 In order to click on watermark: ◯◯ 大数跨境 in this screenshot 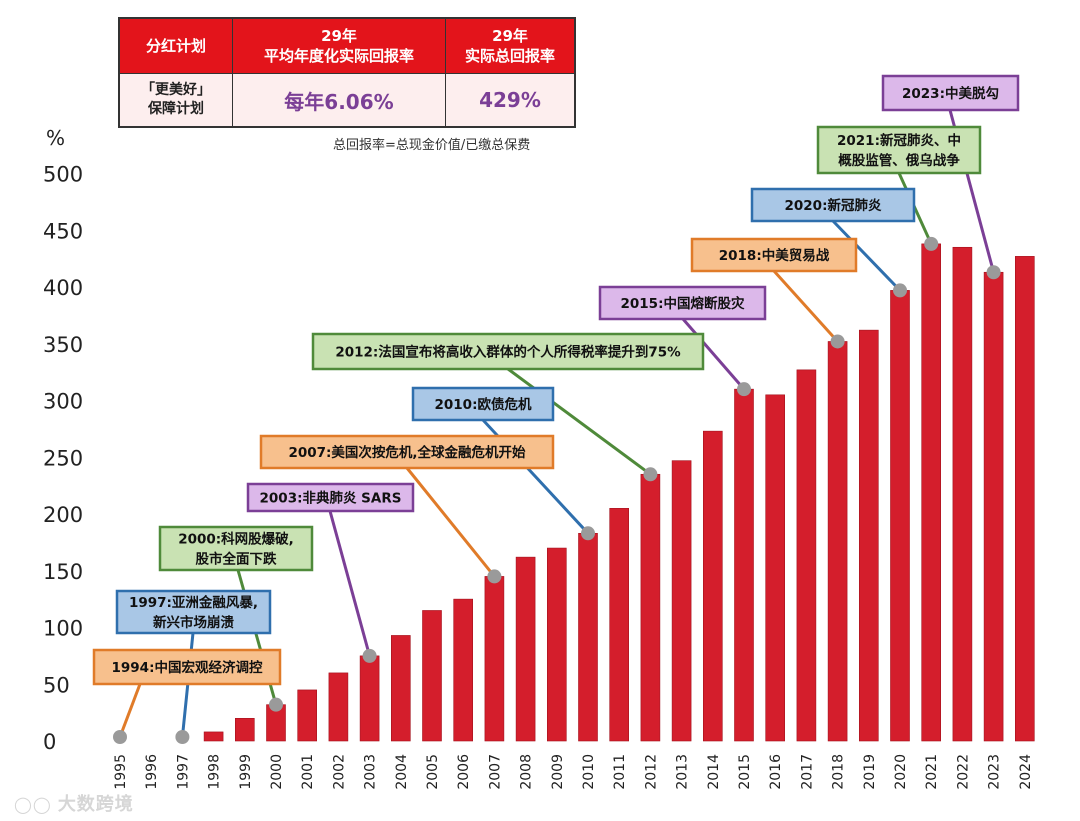, I will do `click(74, 803)`.